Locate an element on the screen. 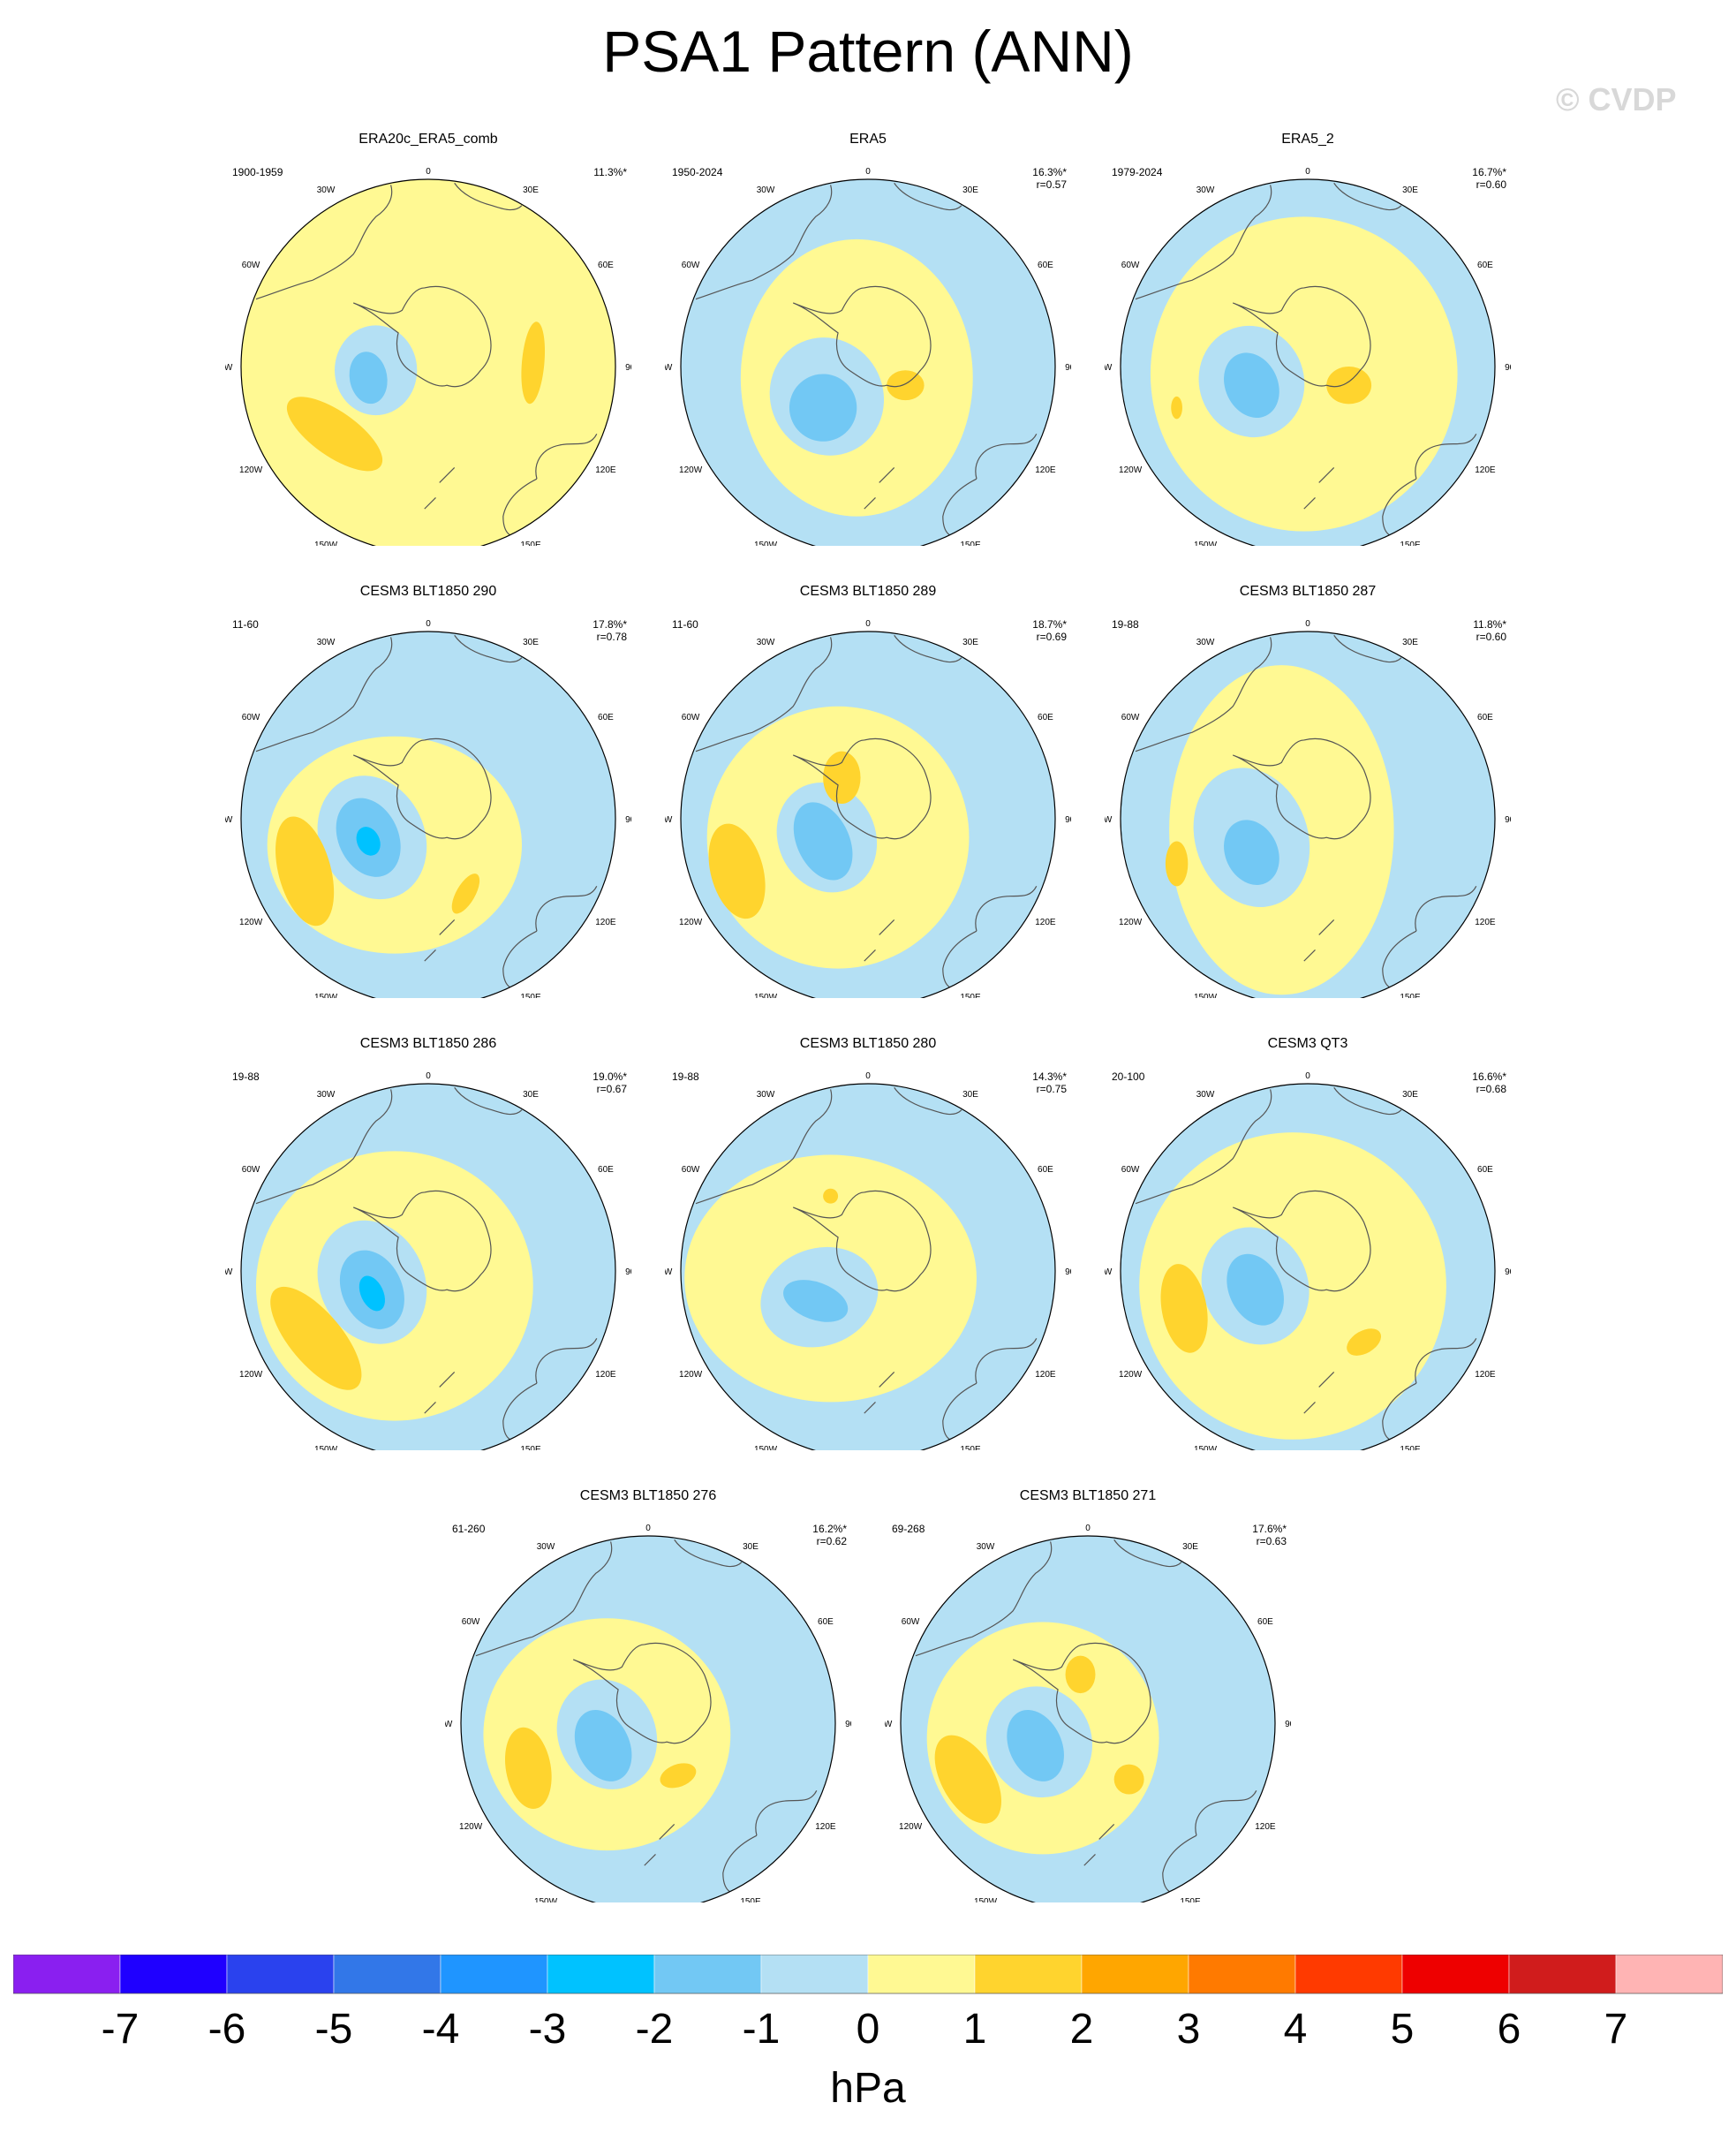 The image size is (1736, 2133). panel-period: 1900-1959 is located at coordinates (257, 172).